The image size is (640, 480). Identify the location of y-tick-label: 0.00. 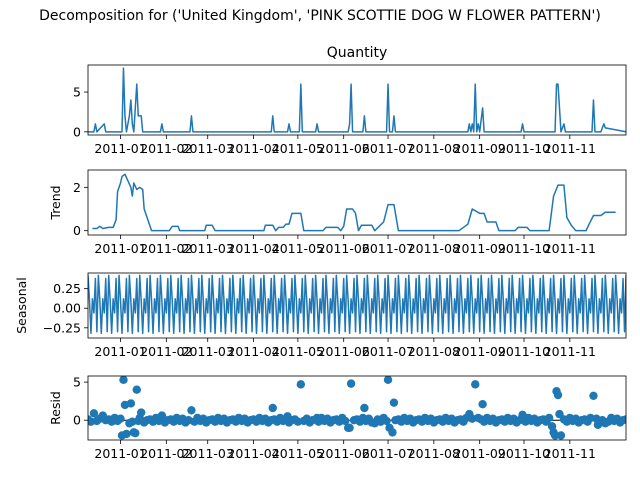
(67, 308).